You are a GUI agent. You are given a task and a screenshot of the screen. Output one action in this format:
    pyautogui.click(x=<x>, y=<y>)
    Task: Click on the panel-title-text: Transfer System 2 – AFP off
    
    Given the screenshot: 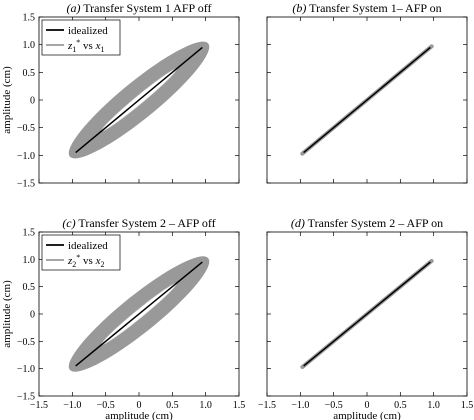 What is the action you would take?
    pyautogui.click(x=146, y=223)
    